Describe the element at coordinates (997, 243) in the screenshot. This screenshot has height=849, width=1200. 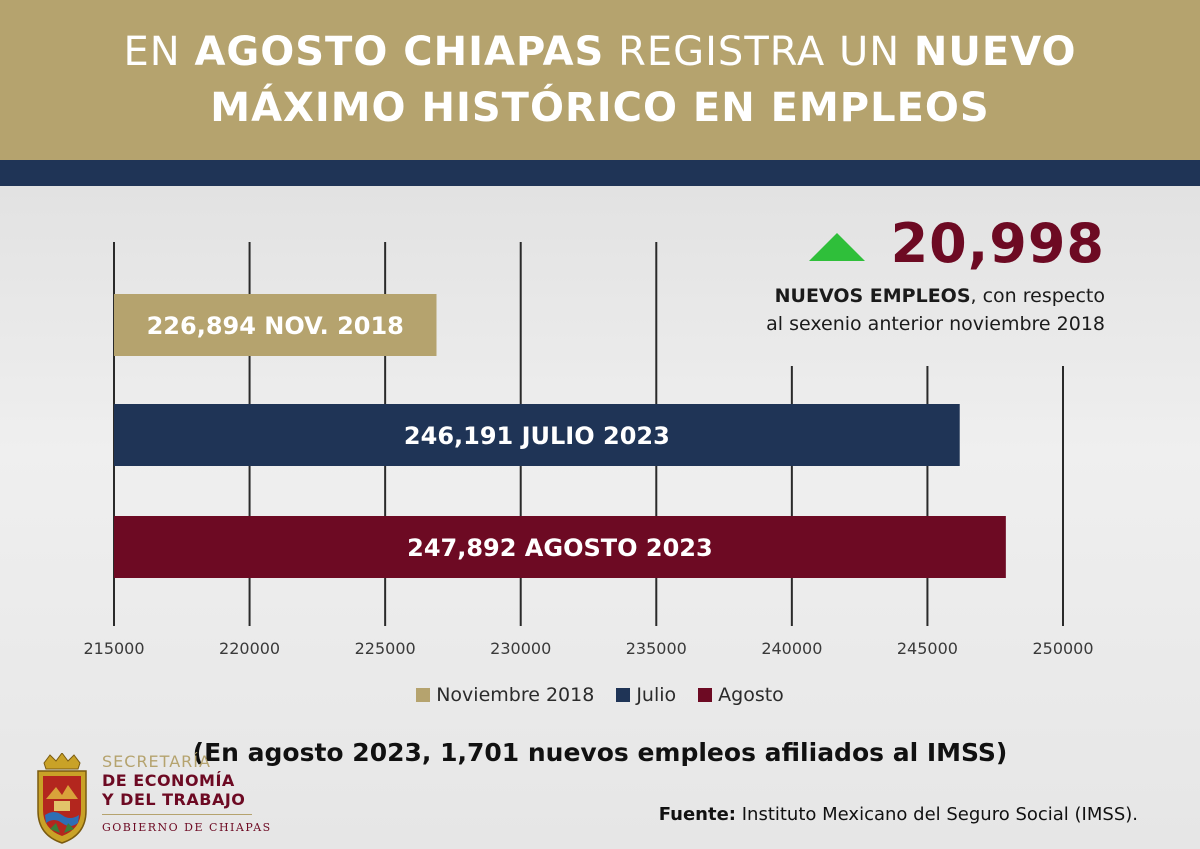
I see `stat-value: 20,998` at that location.